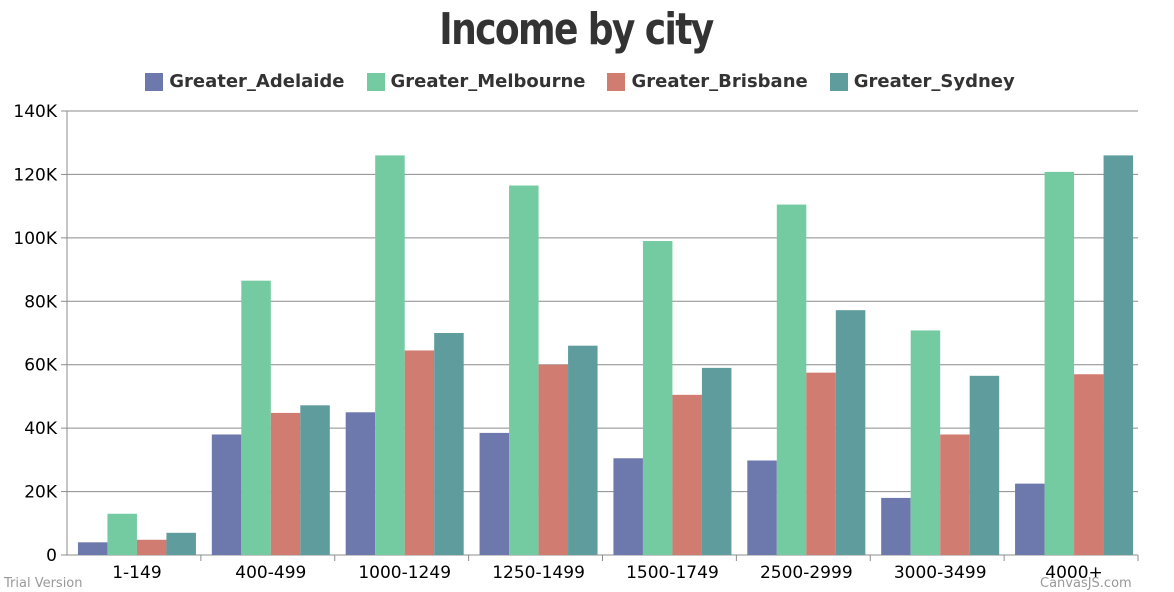  Describe the element at coordinates (41, 493) in the screenshot. I see `y-tick-label: 20K` at that location.